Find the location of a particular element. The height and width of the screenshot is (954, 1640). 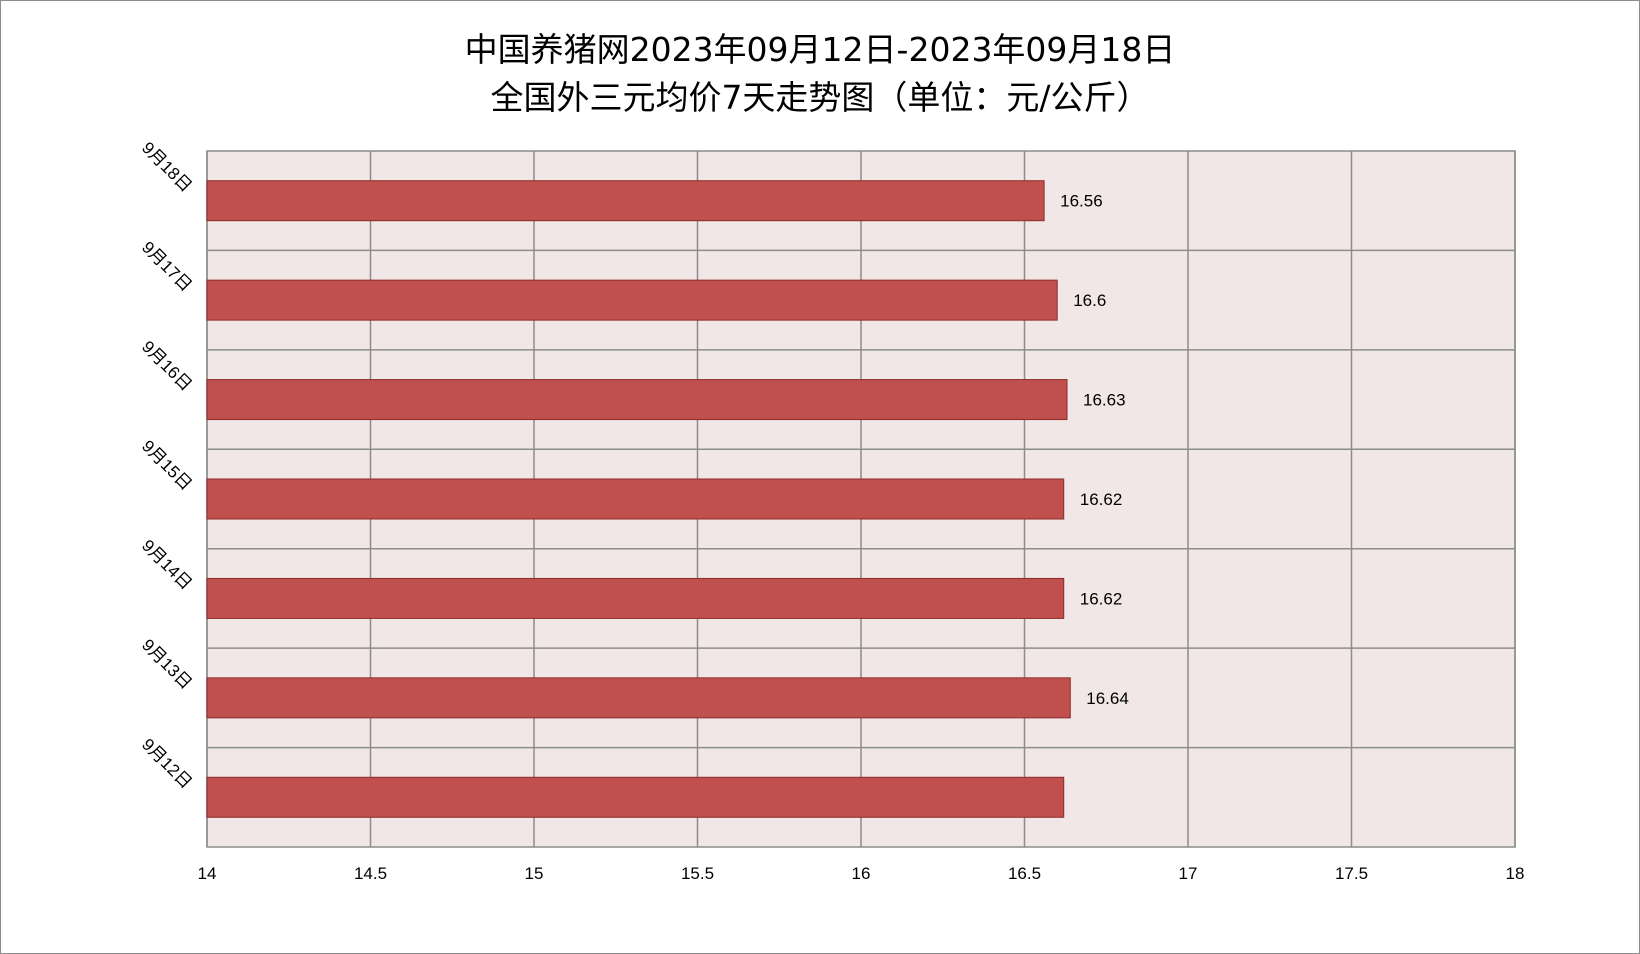

data-label: 16.6 is located at coordinates (1089, 300).